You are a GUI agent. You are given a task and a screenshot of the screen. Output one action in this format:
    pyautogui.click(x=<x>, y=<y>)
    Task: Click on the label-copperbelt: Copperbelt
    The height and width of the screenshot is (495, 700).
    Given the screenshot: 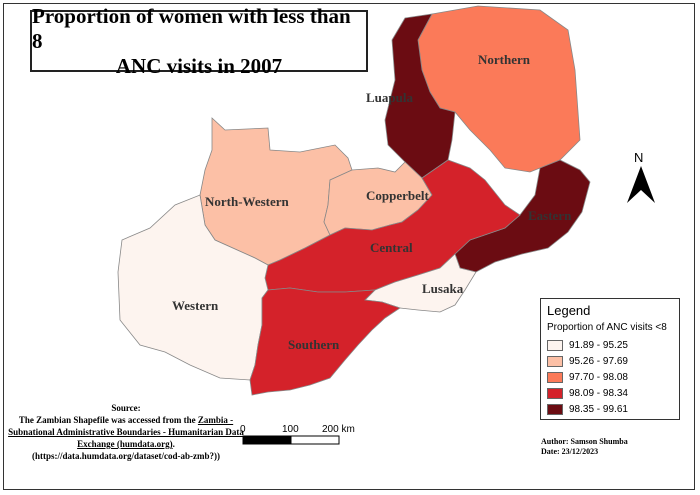 What is the action you would take?
    pyautogui.click(x=398, y=195)
    